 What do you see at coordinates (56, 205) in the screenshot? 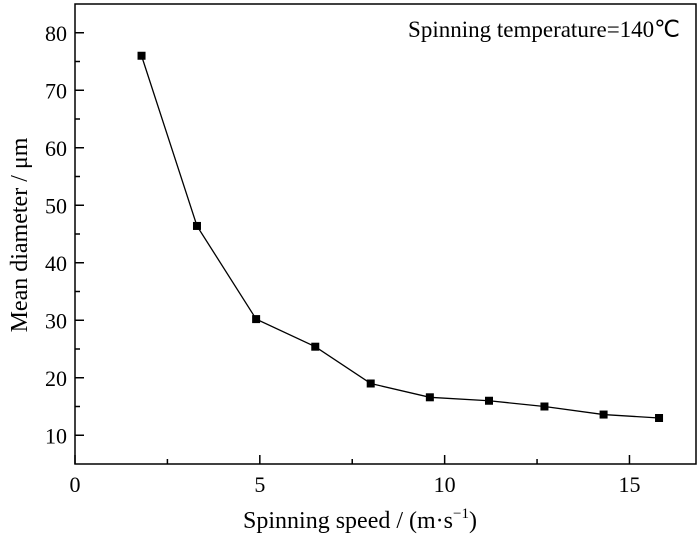
I see `y-tick-label: 50` at bounding box center [56, 205].